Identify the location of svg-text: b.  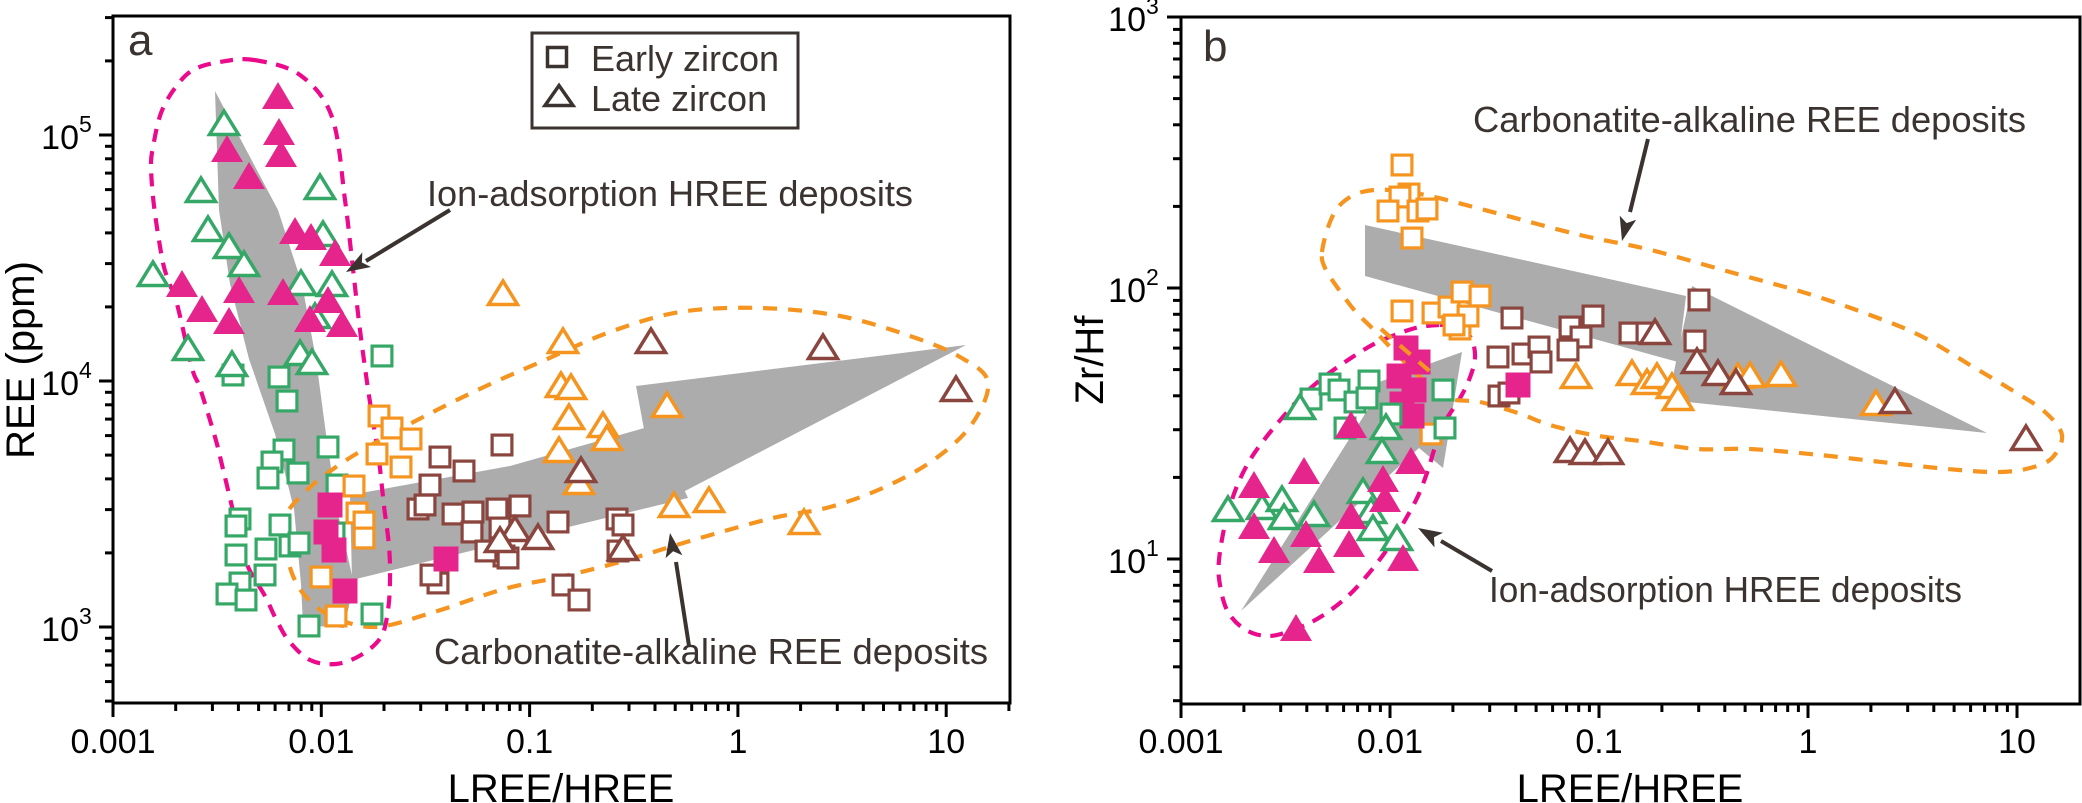
(1215, 46).